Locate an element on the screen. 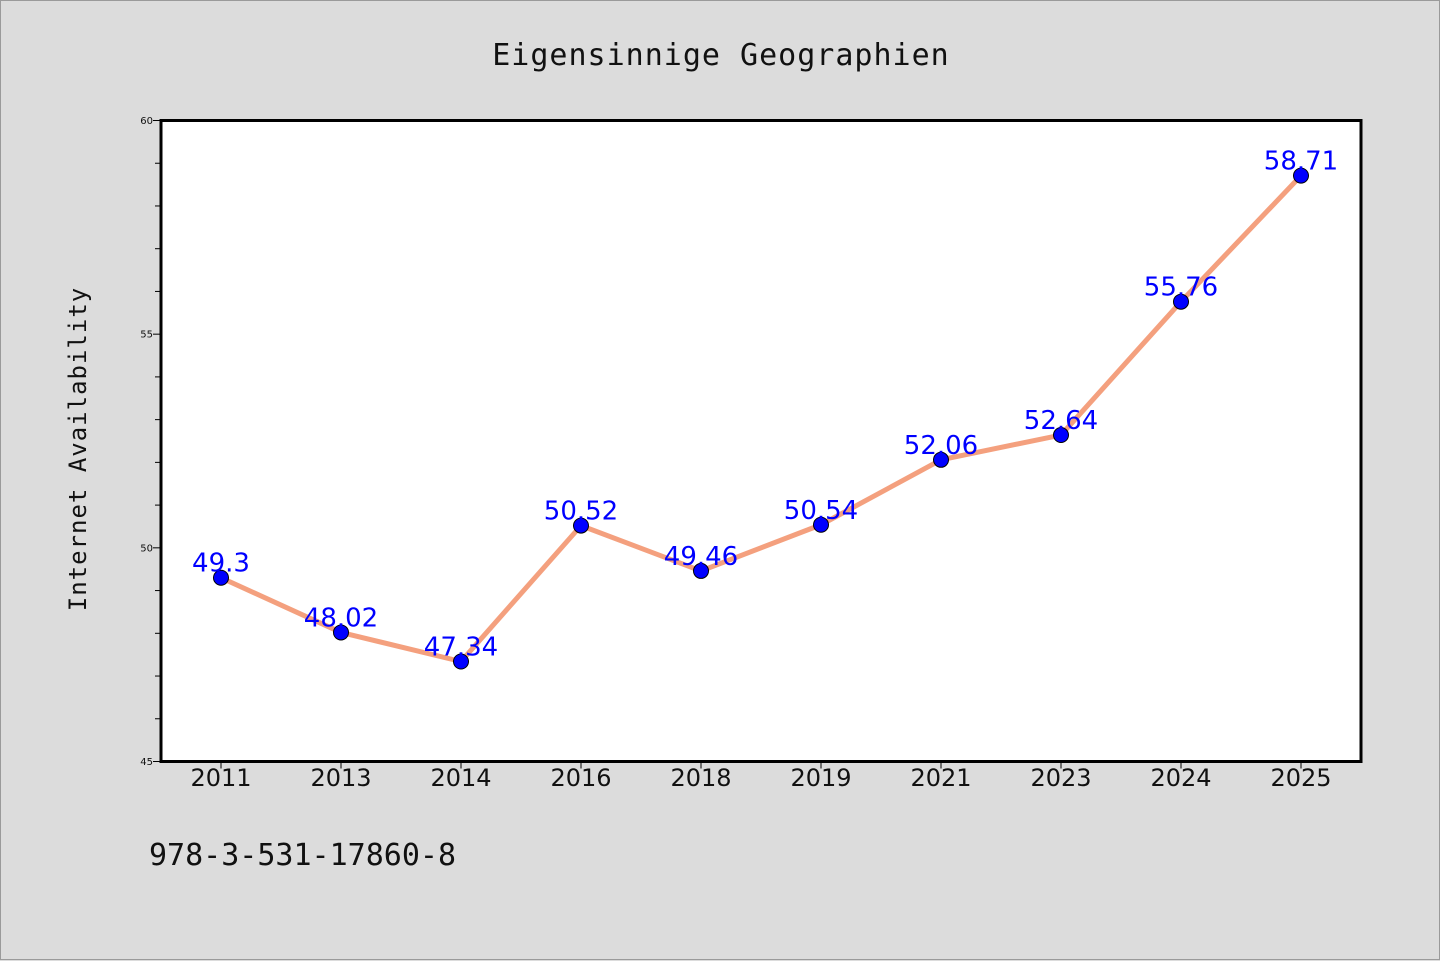 This screenshot has width=1440, height=961. x-tick-label: 2025 is located at coordinates (1300, 778).